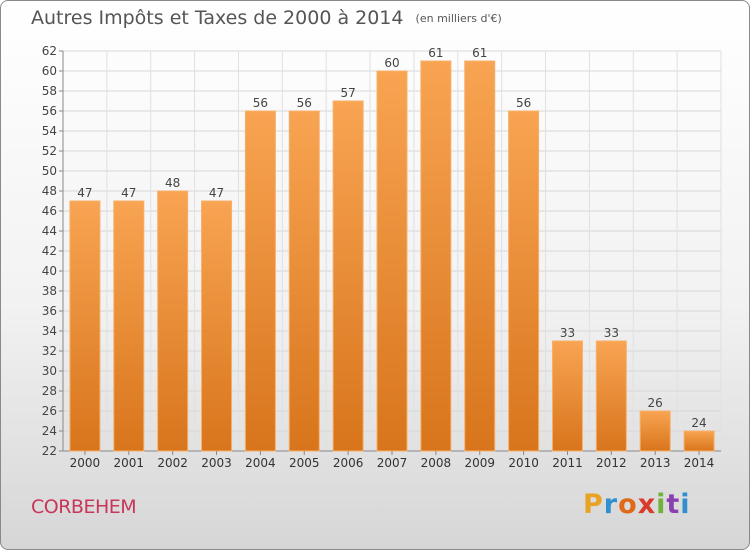  What do you see at coordinates (647, 504) in the screenshot?
I see `brand-letter: x` at bounding box center [647, 504].